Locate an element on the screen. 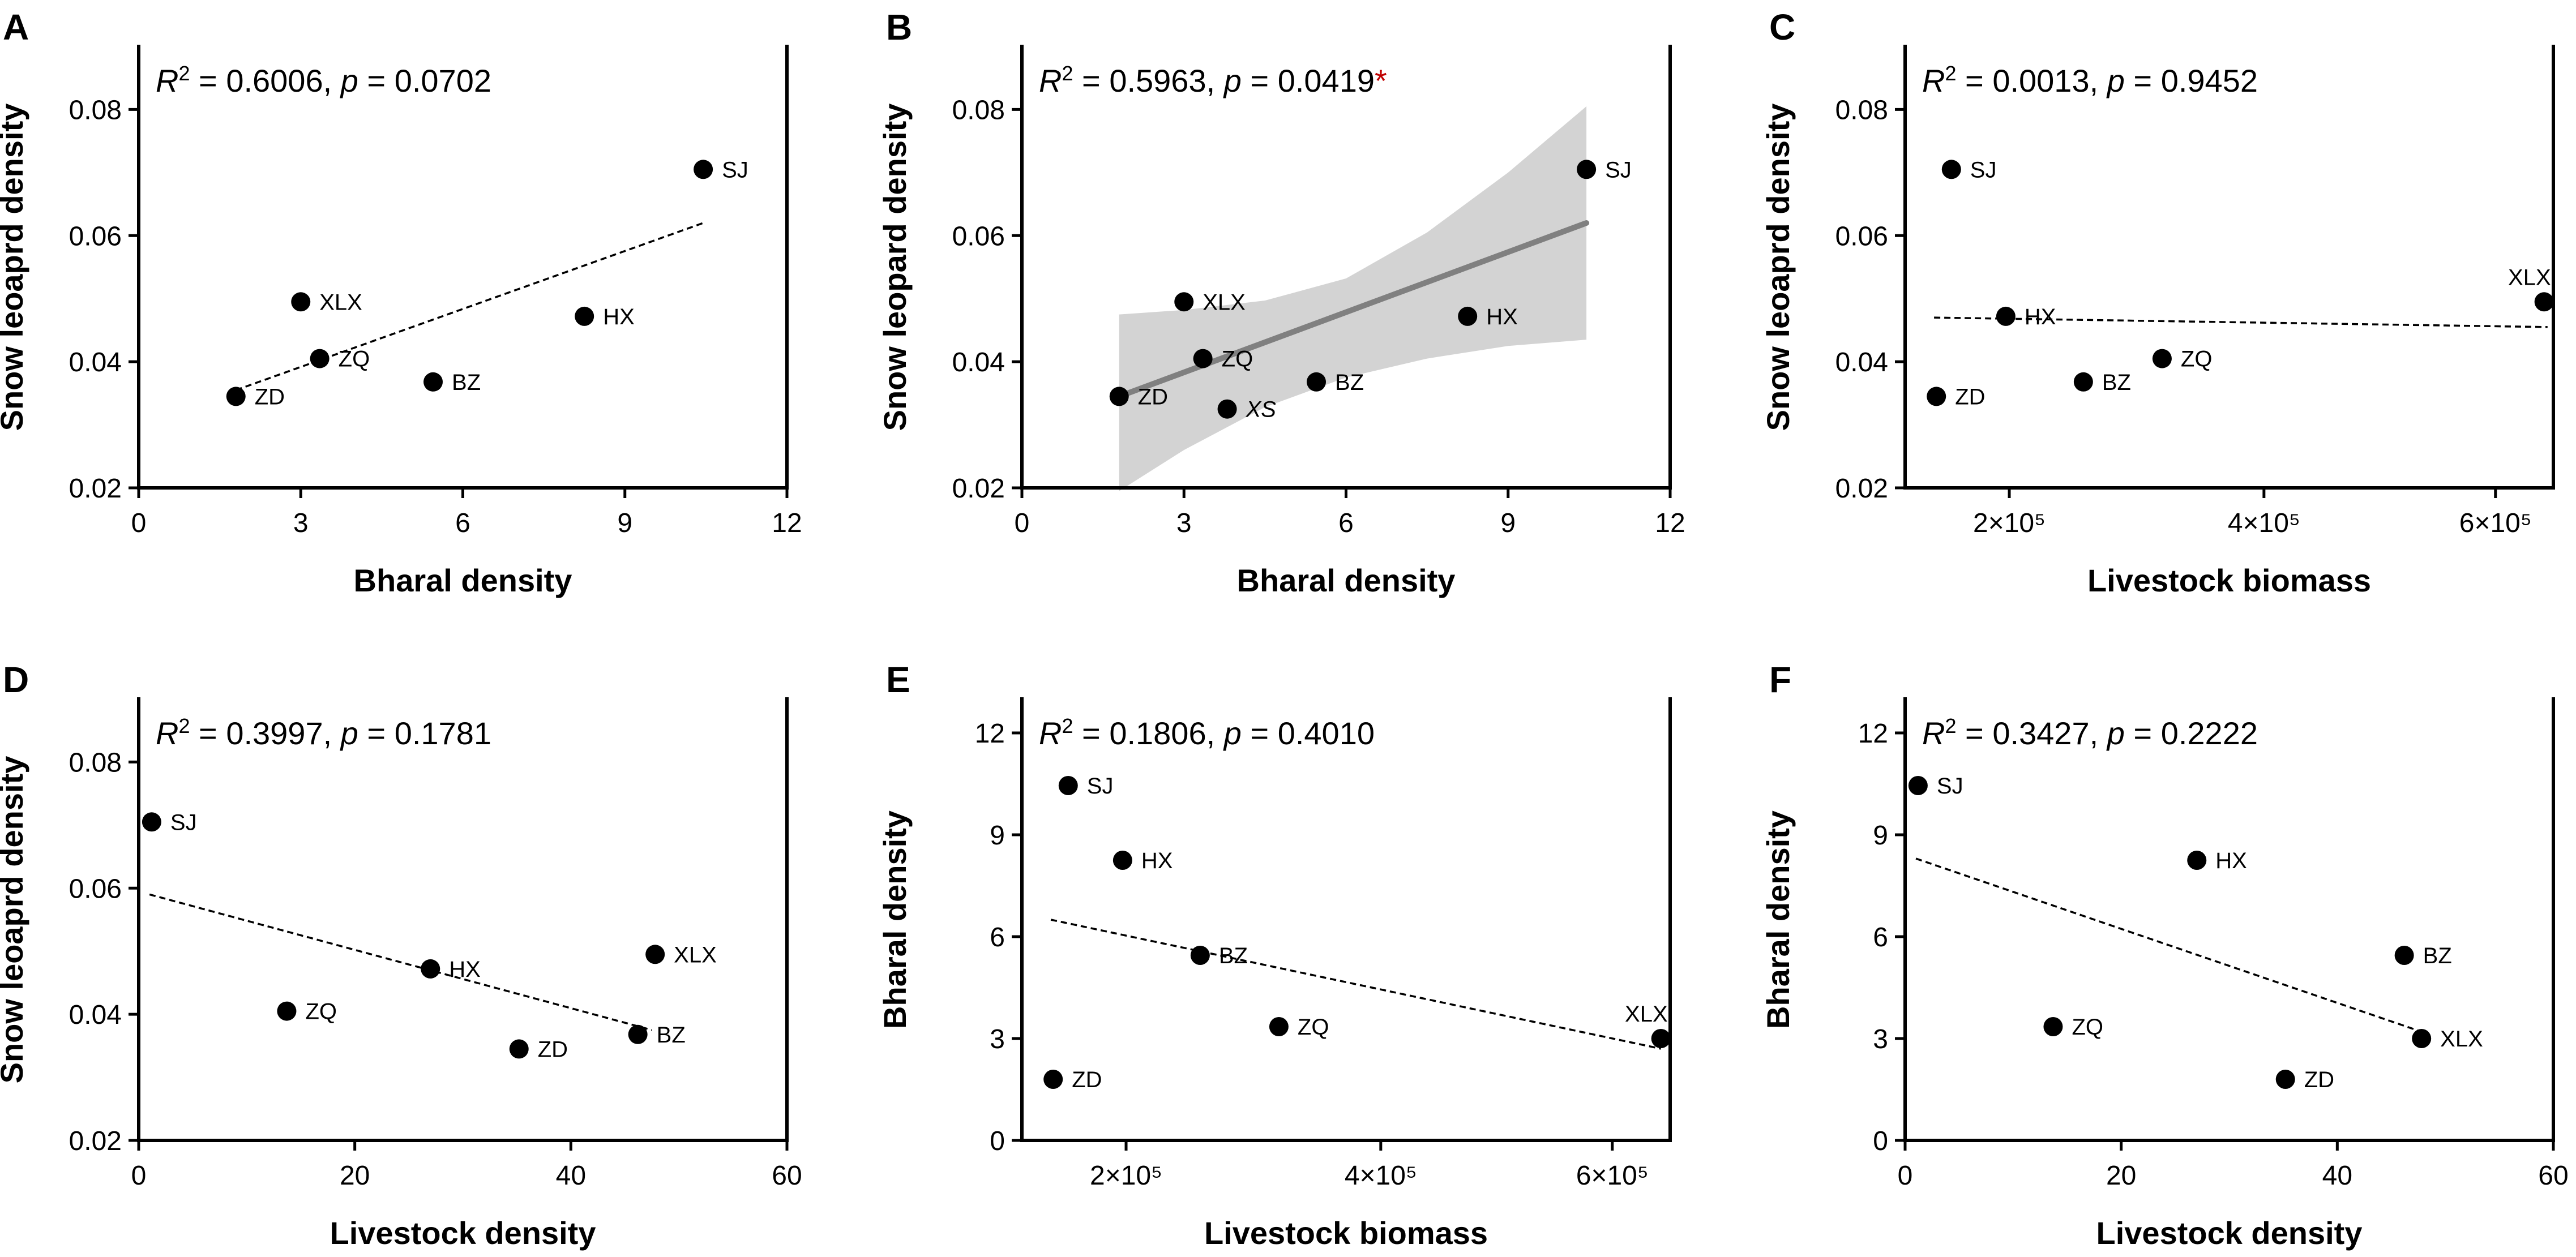 Image resolution: width=2576 pixels, height=1257 pixels. stats-annotation: R2 = 0.5963, p = 0.0419* is located at coordinates (1213, 80).